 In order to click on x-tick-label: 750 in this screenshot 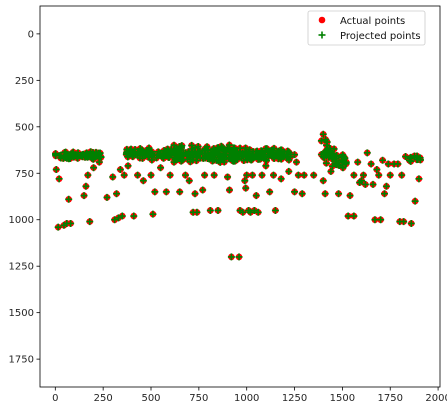, I will do `click(198, 398)`.